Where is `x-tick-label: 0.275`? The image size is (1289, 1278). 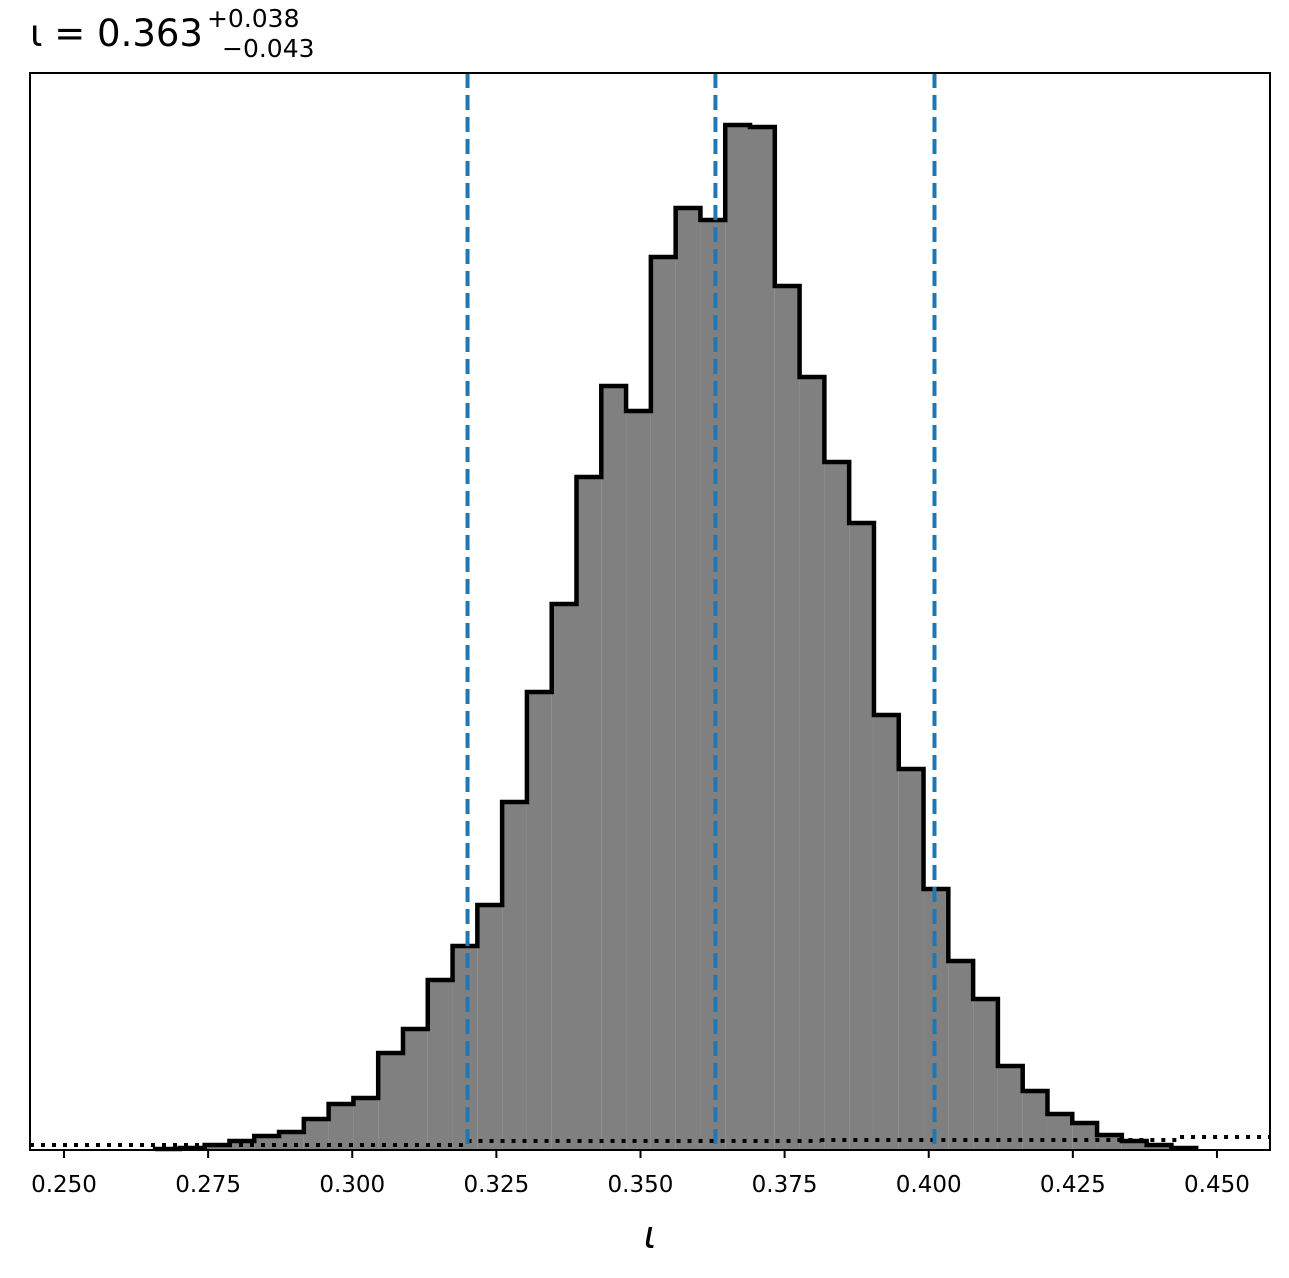 x-tick-label: 0.275 is located at coordinates (208, 1185).